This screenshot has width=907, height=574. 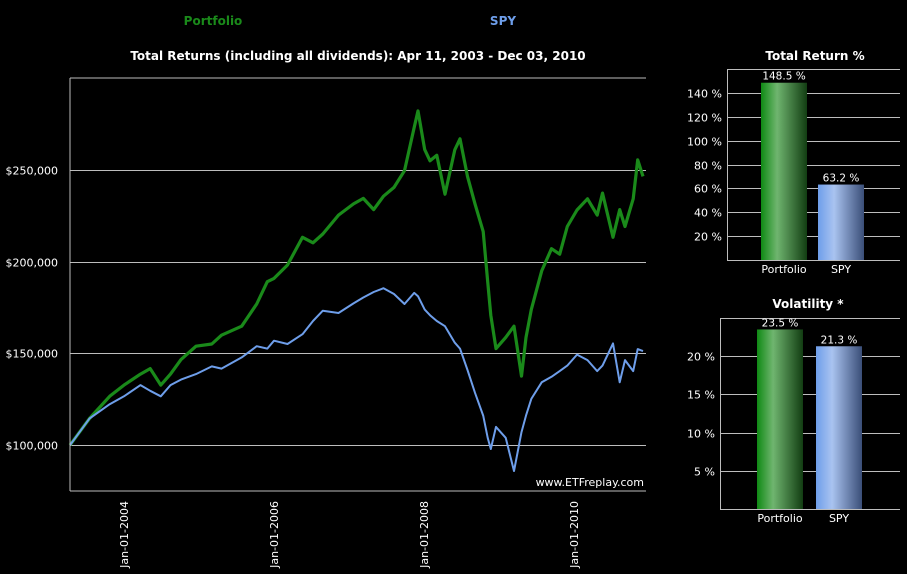 I want to click on legend-spy: SPY, so click(x=503, y=21).